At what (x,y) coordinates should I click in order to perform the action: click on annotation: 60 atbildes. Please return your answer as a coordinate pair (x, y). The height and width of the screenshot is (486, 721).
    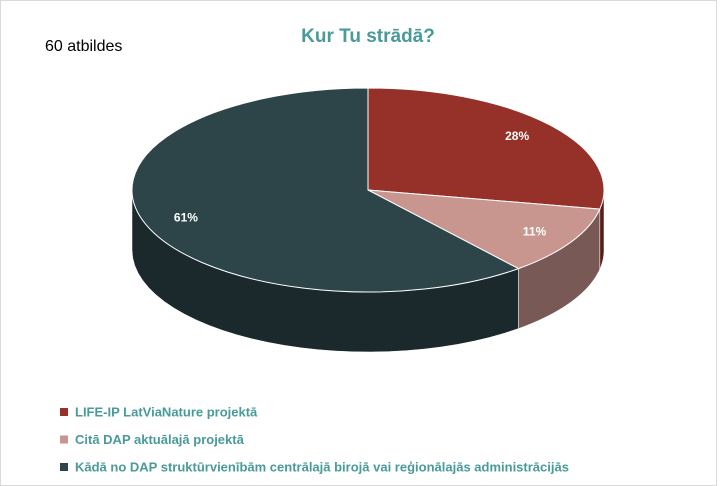
    Looking at the image, I should click on (83, 46).